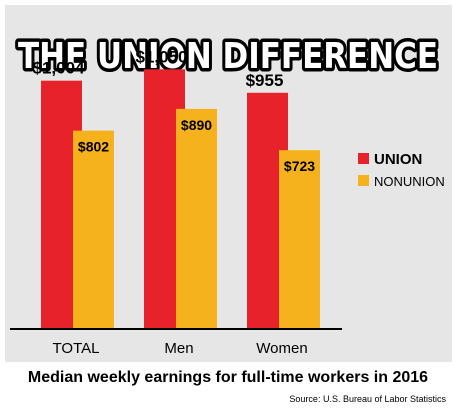  Describe the element at coordinates (196, 218) in the screenshot. I see `bar-nonunion-men` at that location.